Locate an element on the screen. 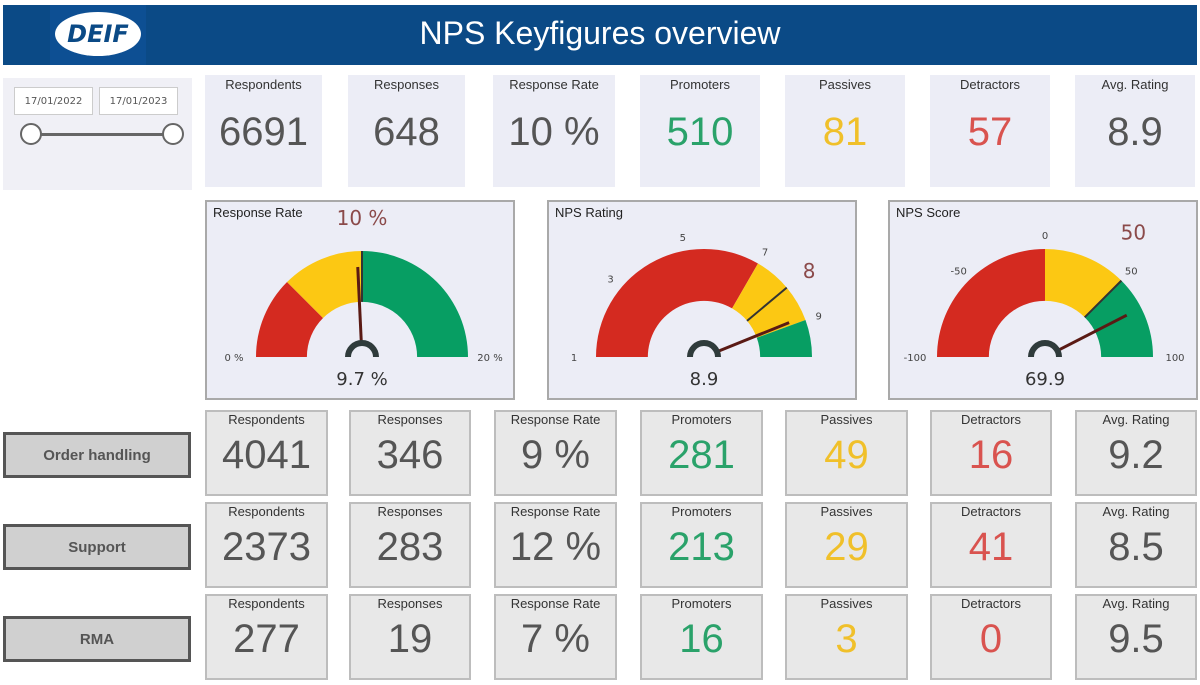  gauge-tick-label: 50 is located at coordinates (1131, 272).